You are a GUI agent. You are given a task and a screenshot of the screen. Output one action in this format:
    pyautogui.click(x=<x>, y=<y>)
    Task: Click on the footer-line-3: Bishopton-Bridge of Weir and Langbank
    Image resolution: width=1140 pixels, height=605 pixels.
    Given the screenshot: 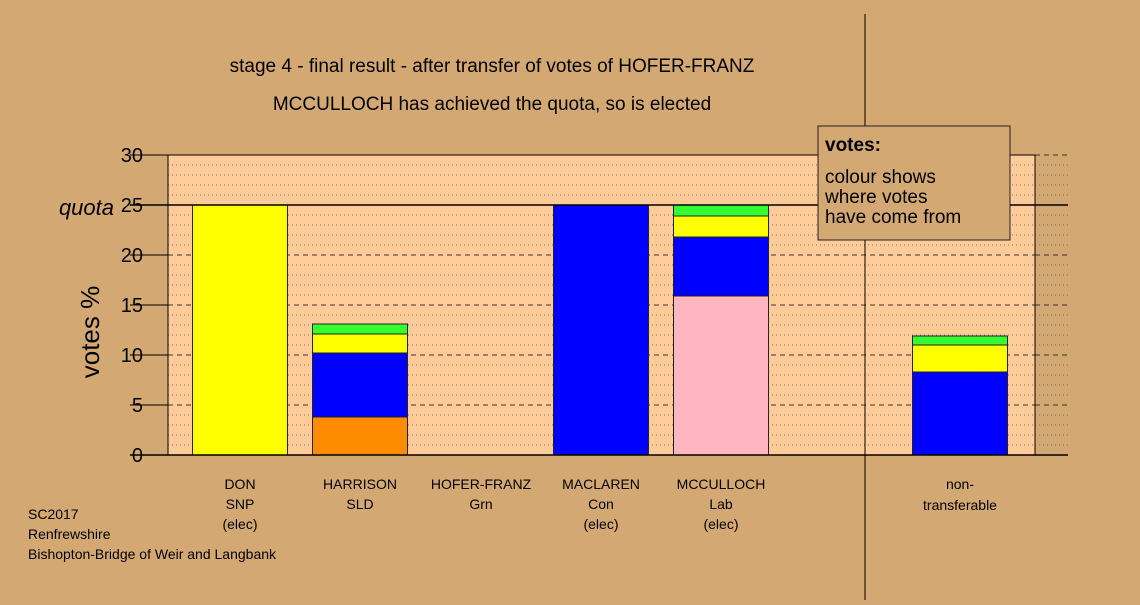 What is the action you would take?
    pyautogui.click(x=152, y=554)
    